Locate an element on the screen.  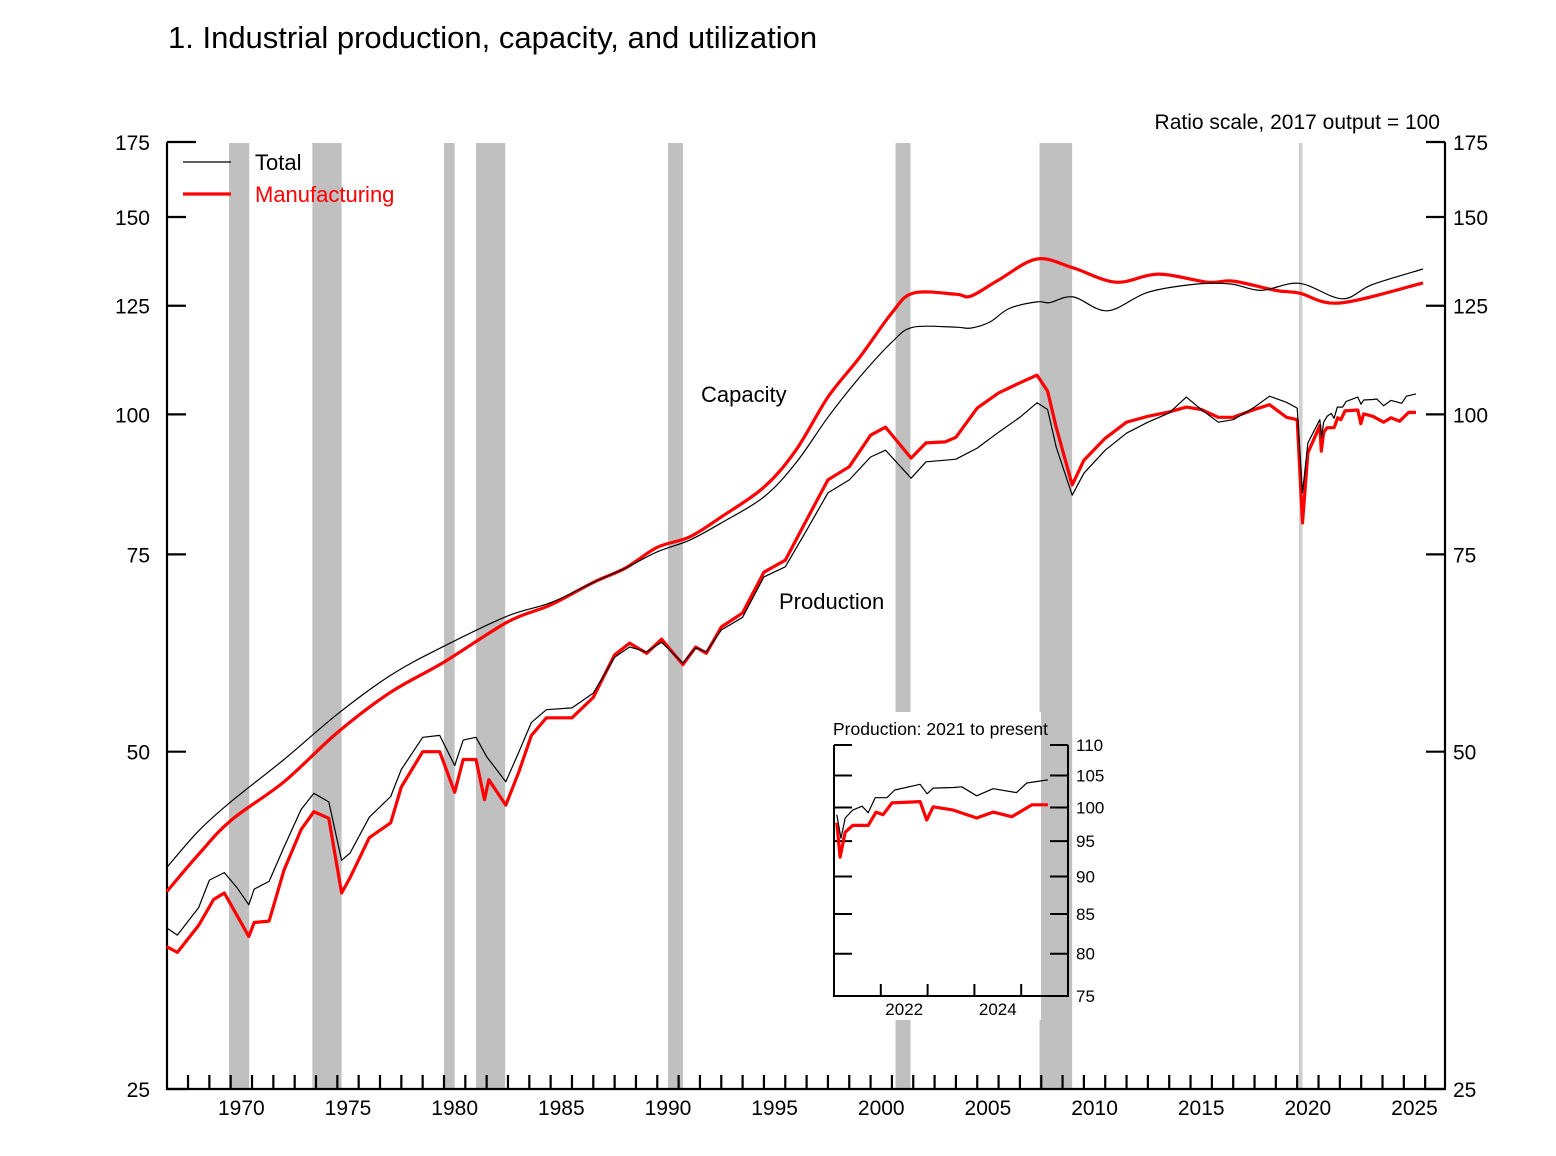
legend-label-total: Total is located at coordinates (278, 162).